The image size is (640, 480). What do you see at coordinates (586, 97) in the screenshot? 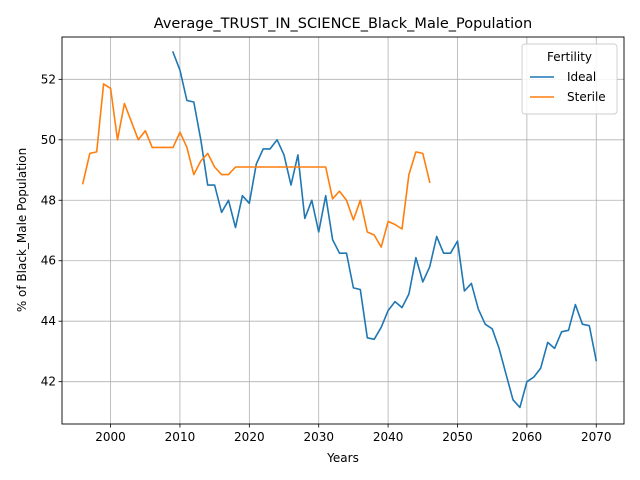
I see `legend-label-sterile: Sterile` at bounding box center [586, 97].